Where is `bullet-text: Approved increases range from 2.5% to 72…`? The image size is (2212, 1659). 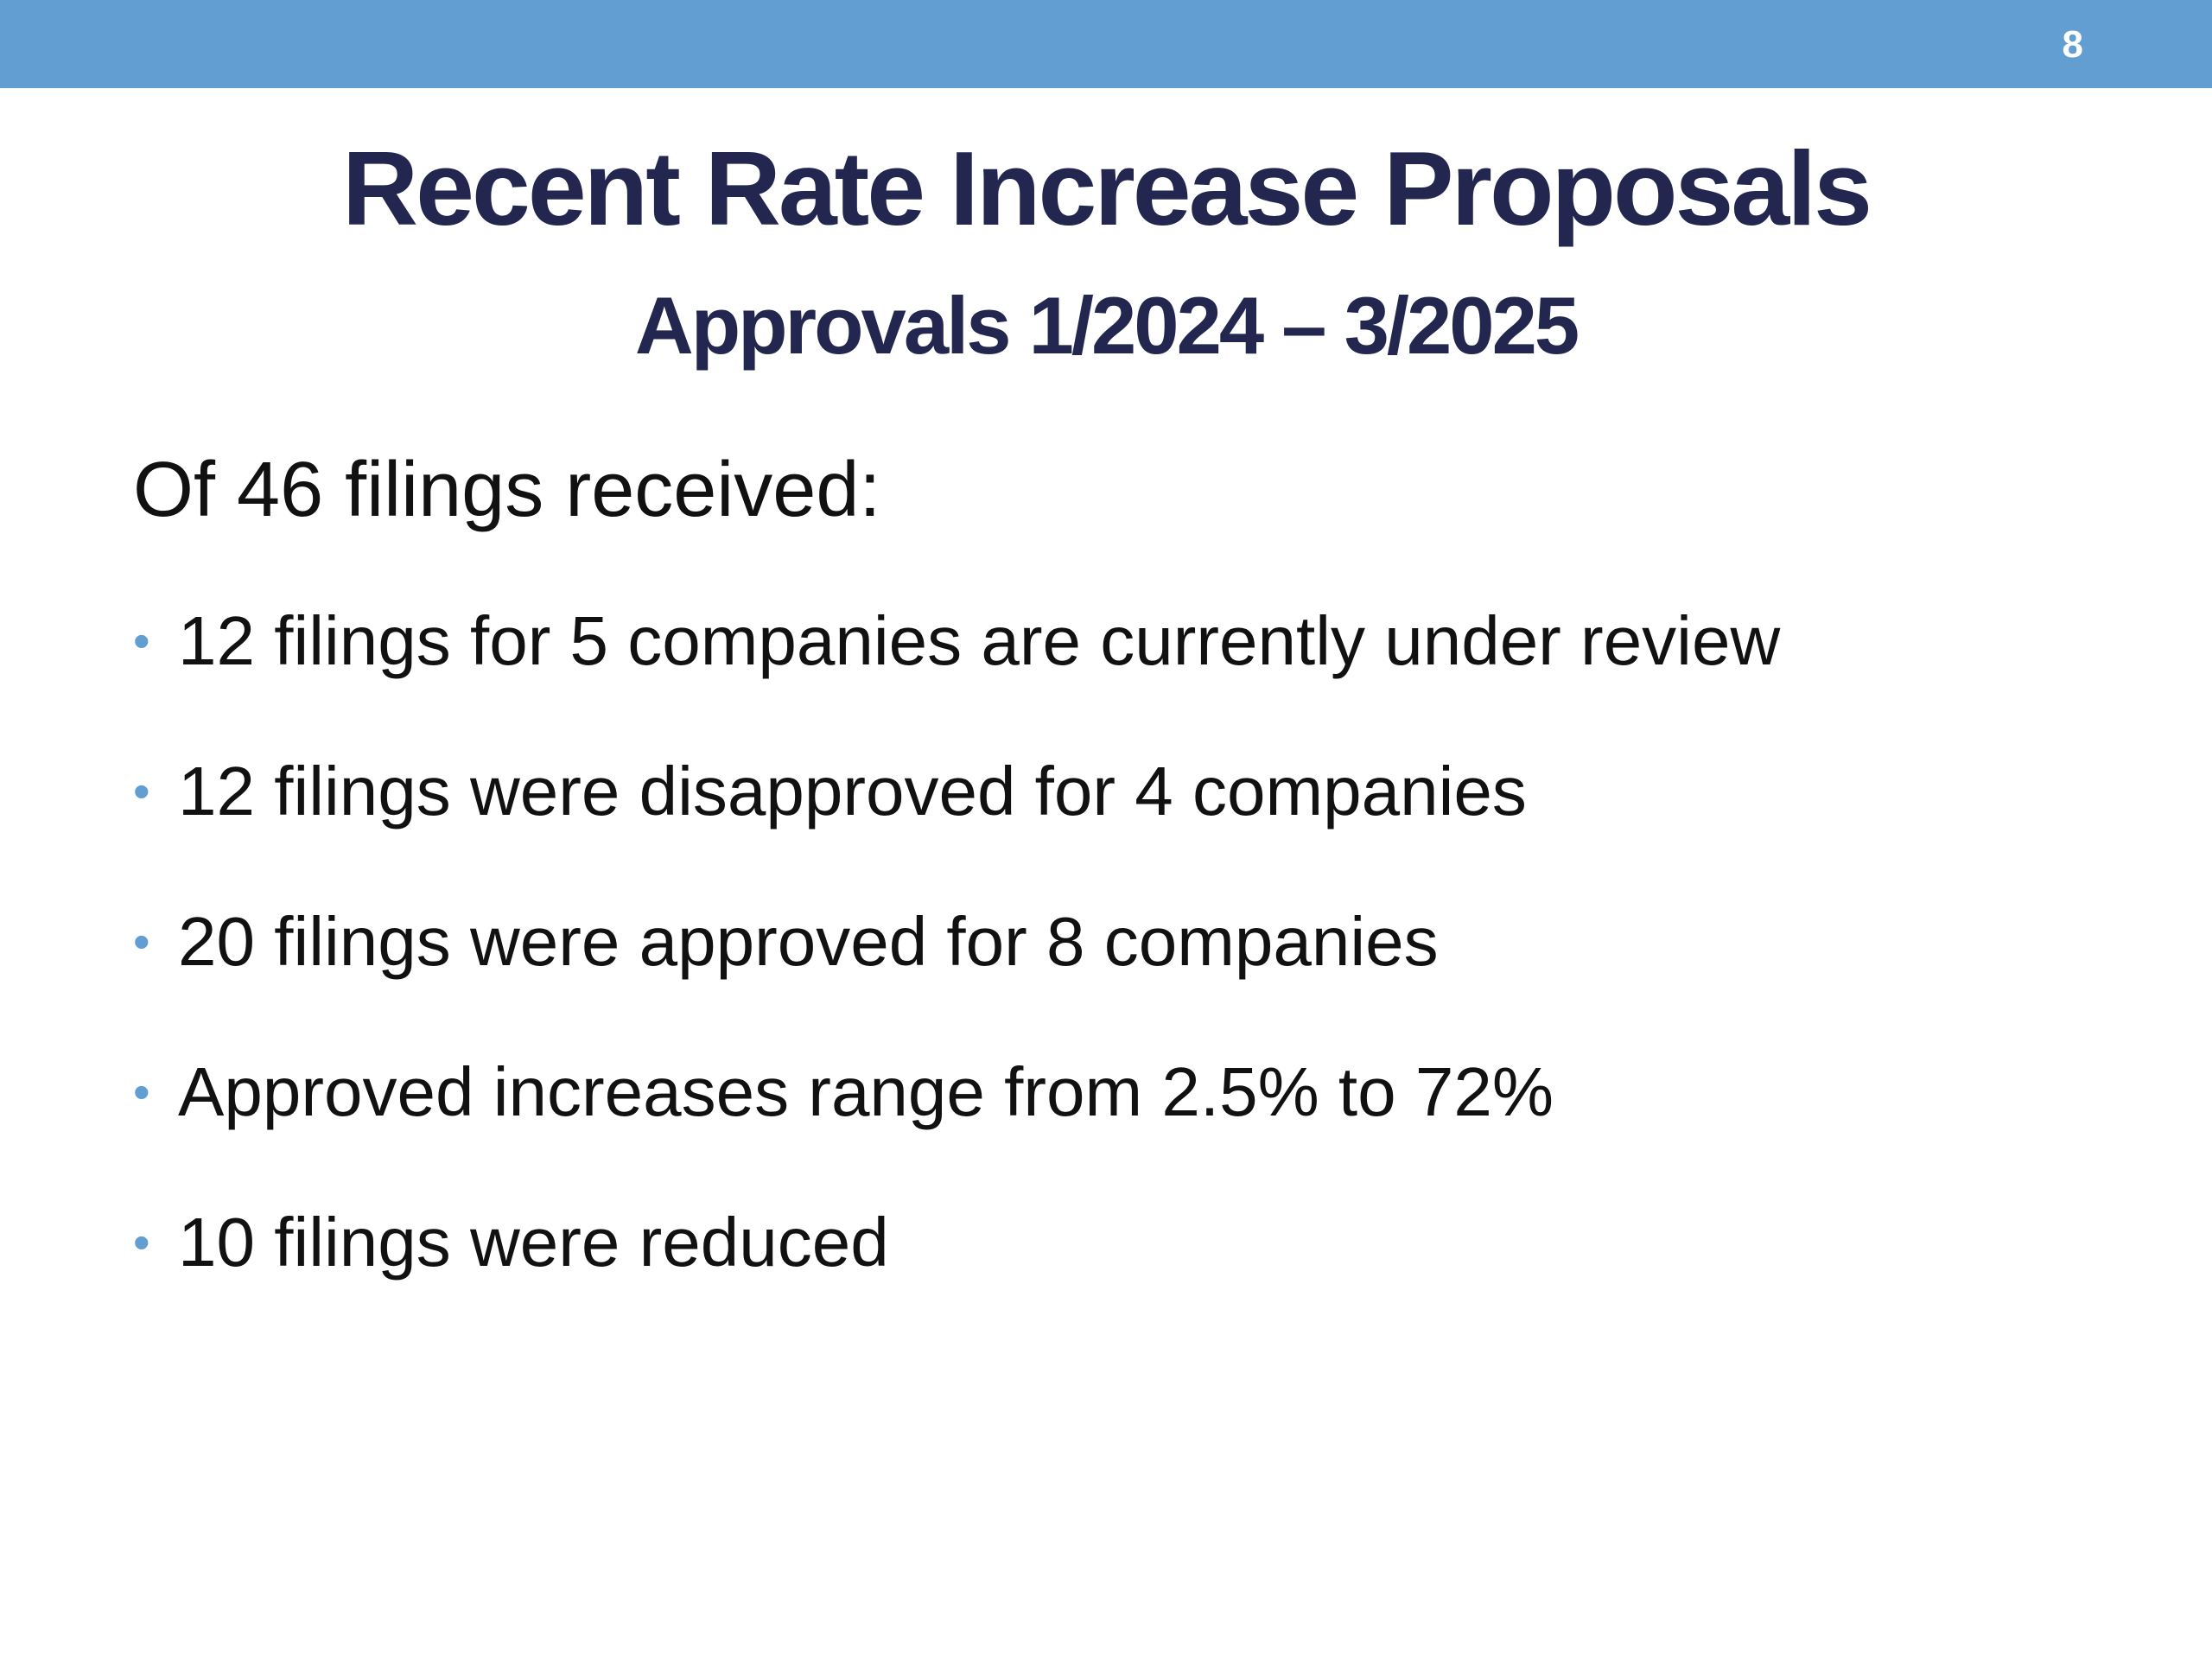 bullet-text: Approved increases range from 2.5% to 72… is located at coordinates (866, 1091).